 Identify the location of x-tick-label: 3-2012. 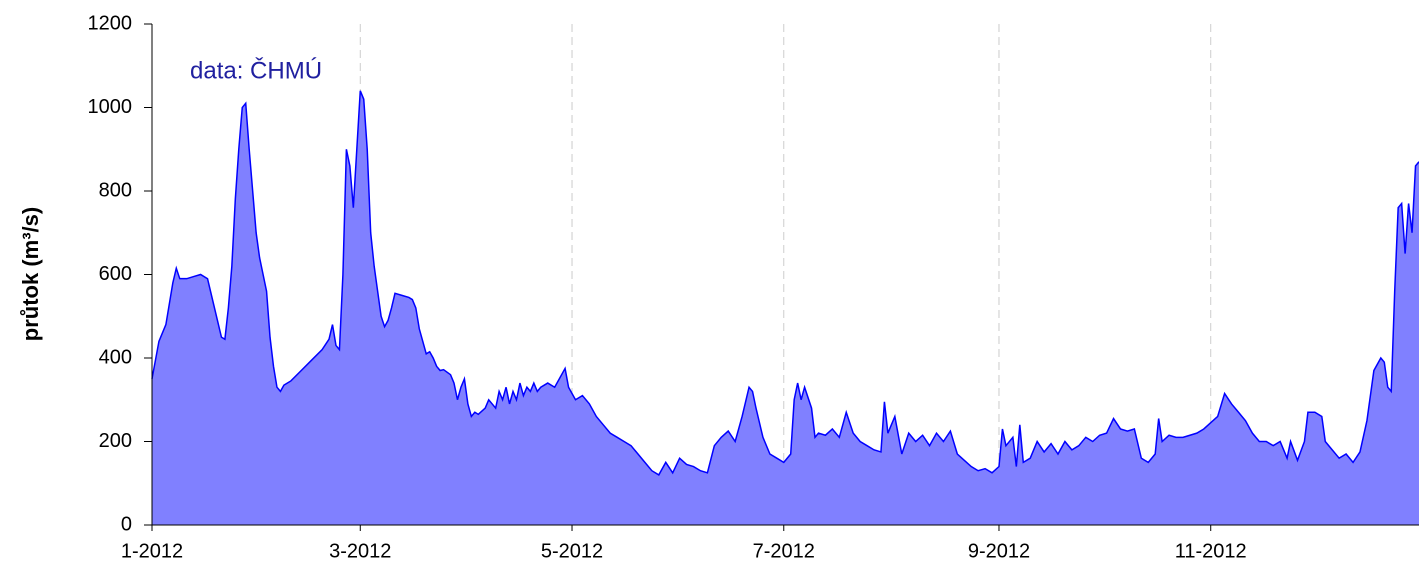
(360, 551).